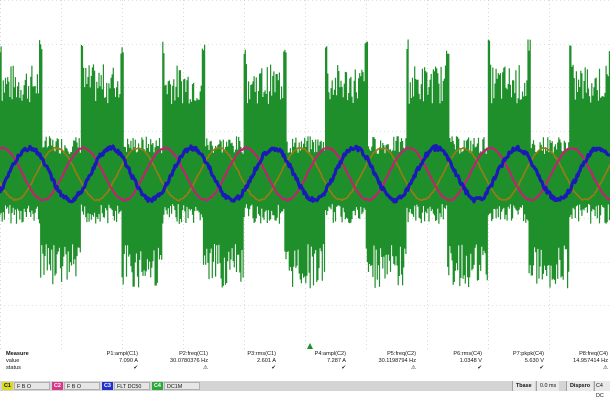 Image resolution: width=610 pixels, height=401 pixels. What do you see at coordinates (32, 386) in the screenshot?
I see `channel-c1-info: F B O` at bounding box center [32, 386].